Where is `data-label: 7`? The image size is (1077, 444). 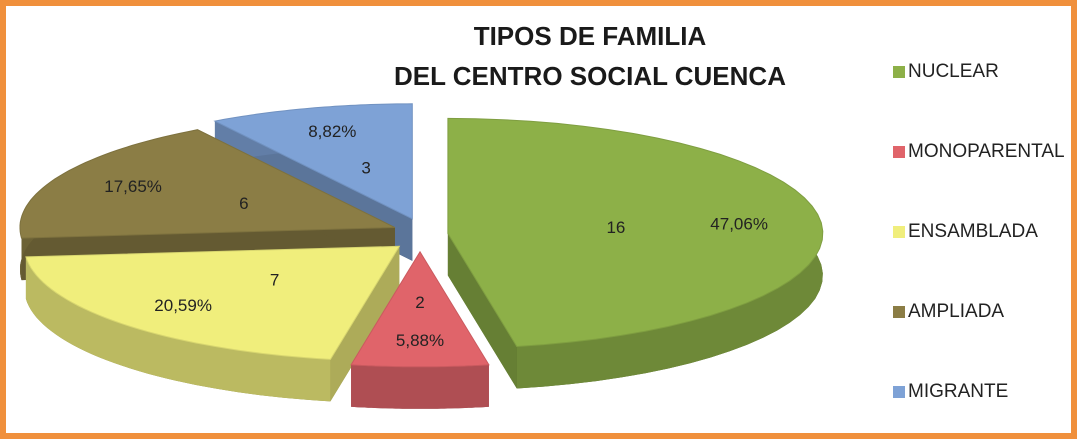 data-label: 7 is located at coordinates (274, 280).